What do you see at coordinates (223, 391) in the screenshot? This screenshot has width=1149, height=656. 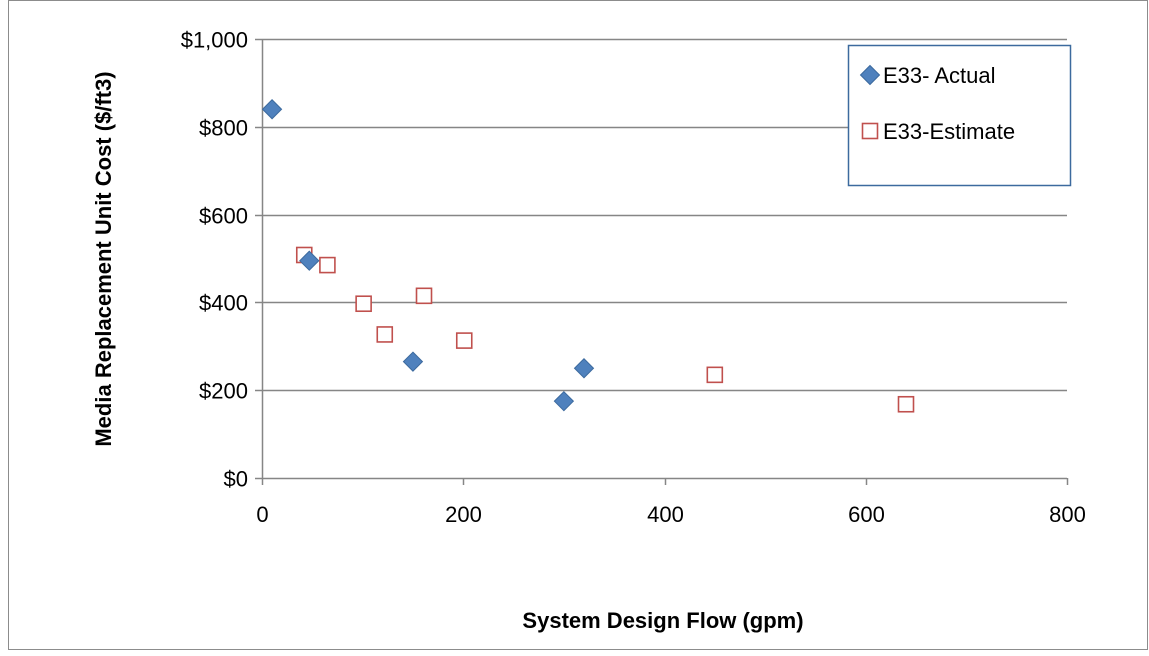 I see `y-tick-label: $200` at bounding box center [223, 391].